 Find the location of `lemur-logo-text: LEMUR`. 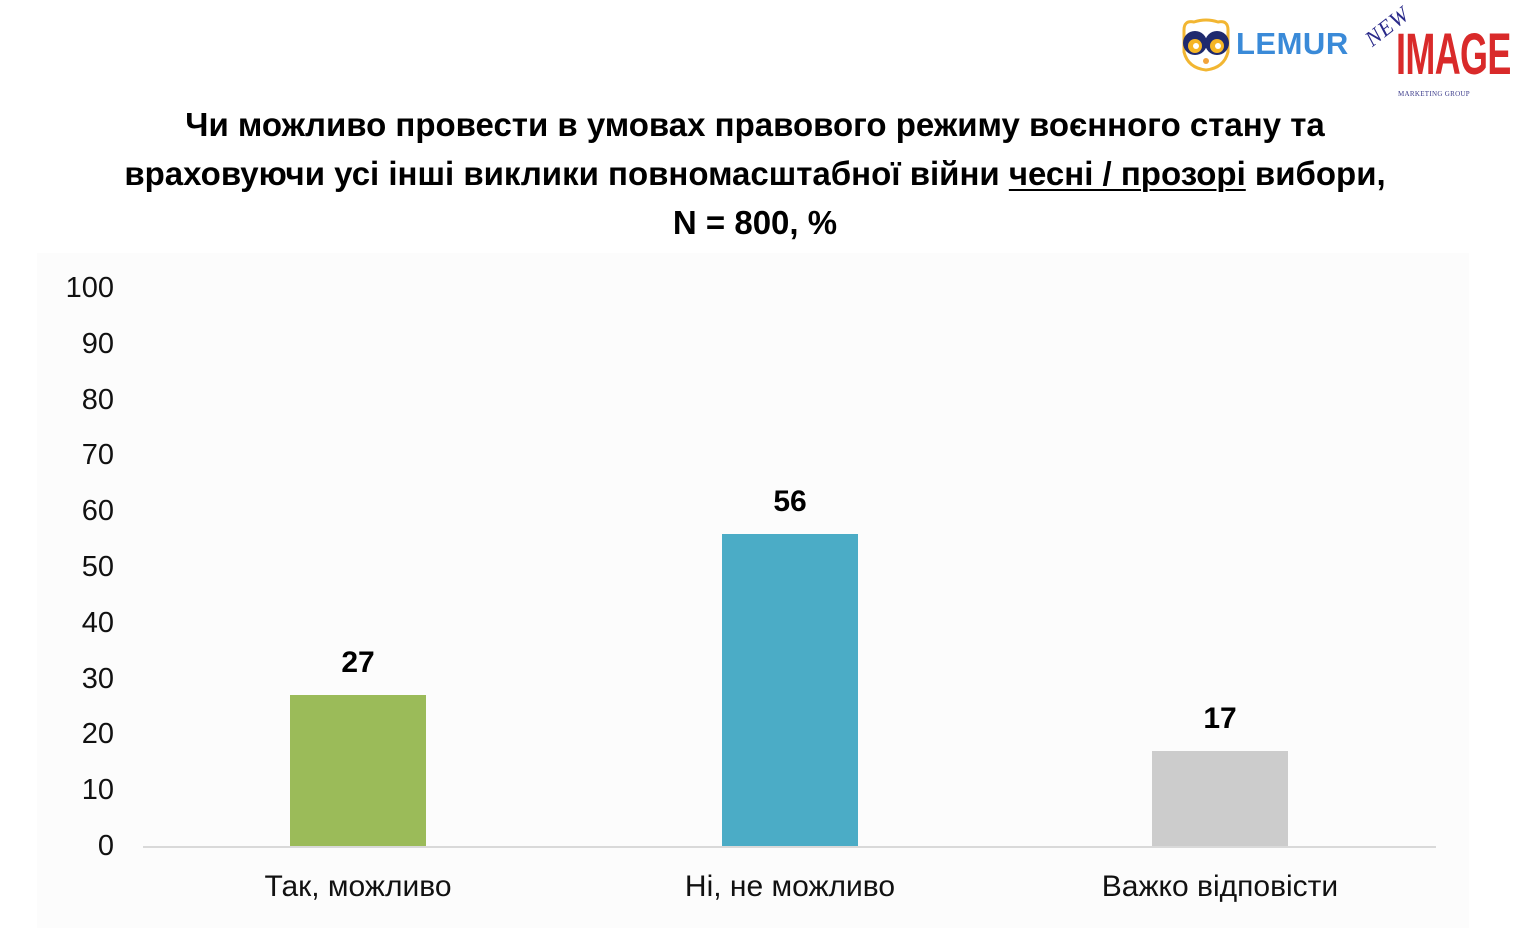

lemur-logo-text: LEMUR is located at coordinates (1292, 43).